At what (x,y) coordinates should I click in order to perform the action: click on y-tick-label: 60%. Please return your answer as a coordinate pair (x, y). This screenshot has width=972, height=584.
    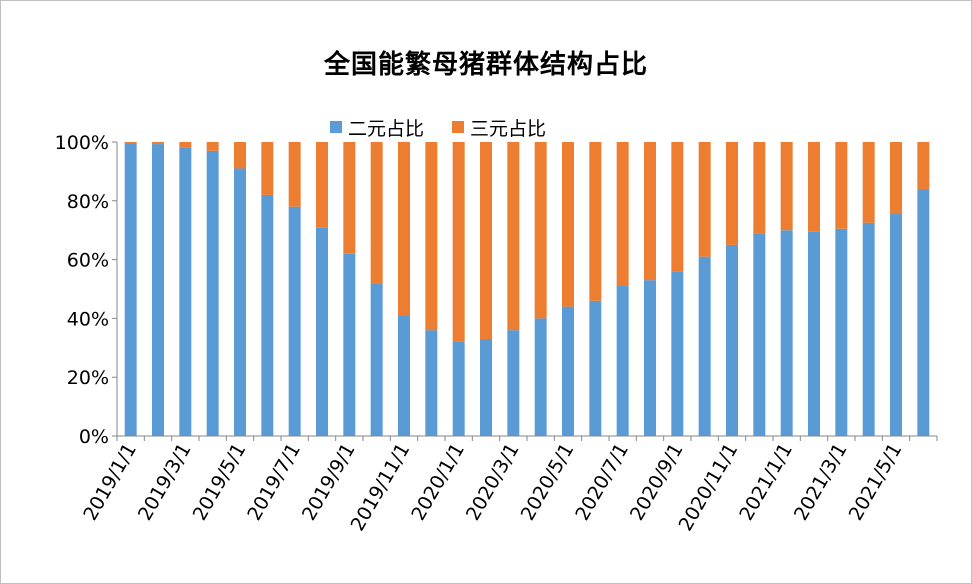
    Looking at the image, I should click on (88, 261).